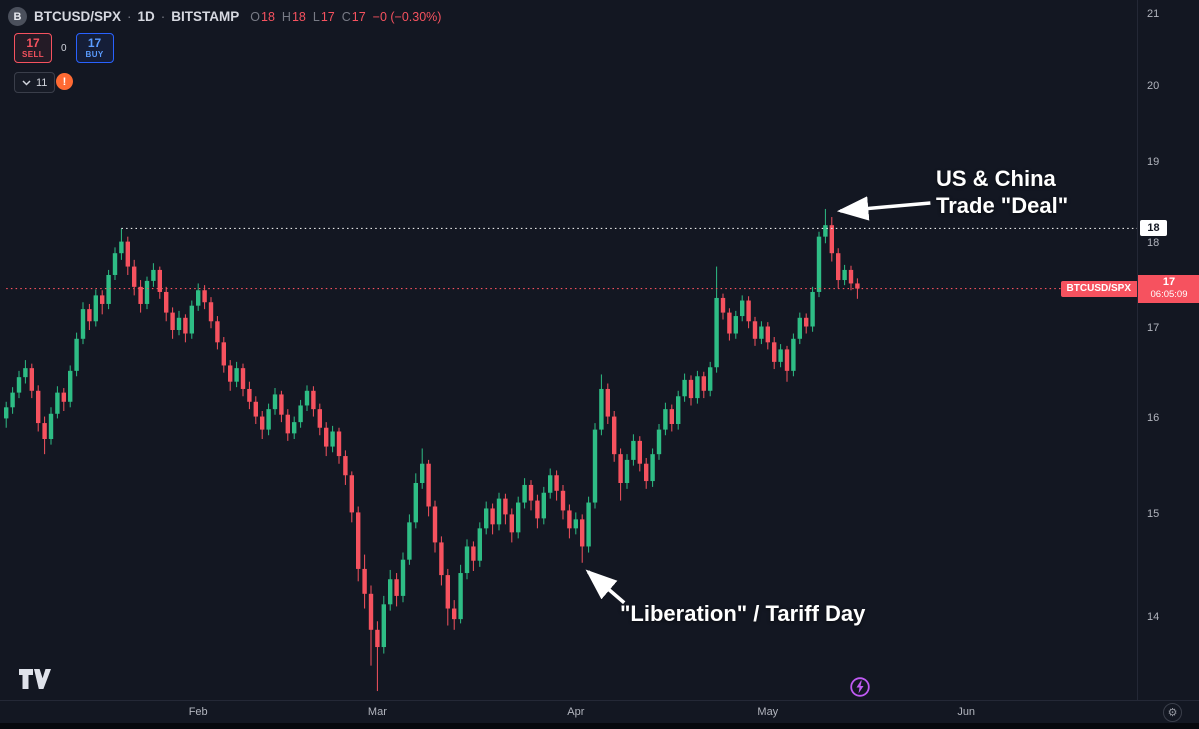 The height and width of the screenshot is (729, 1199). I want to click on price-tick-21: 21, so click(1153, 13).